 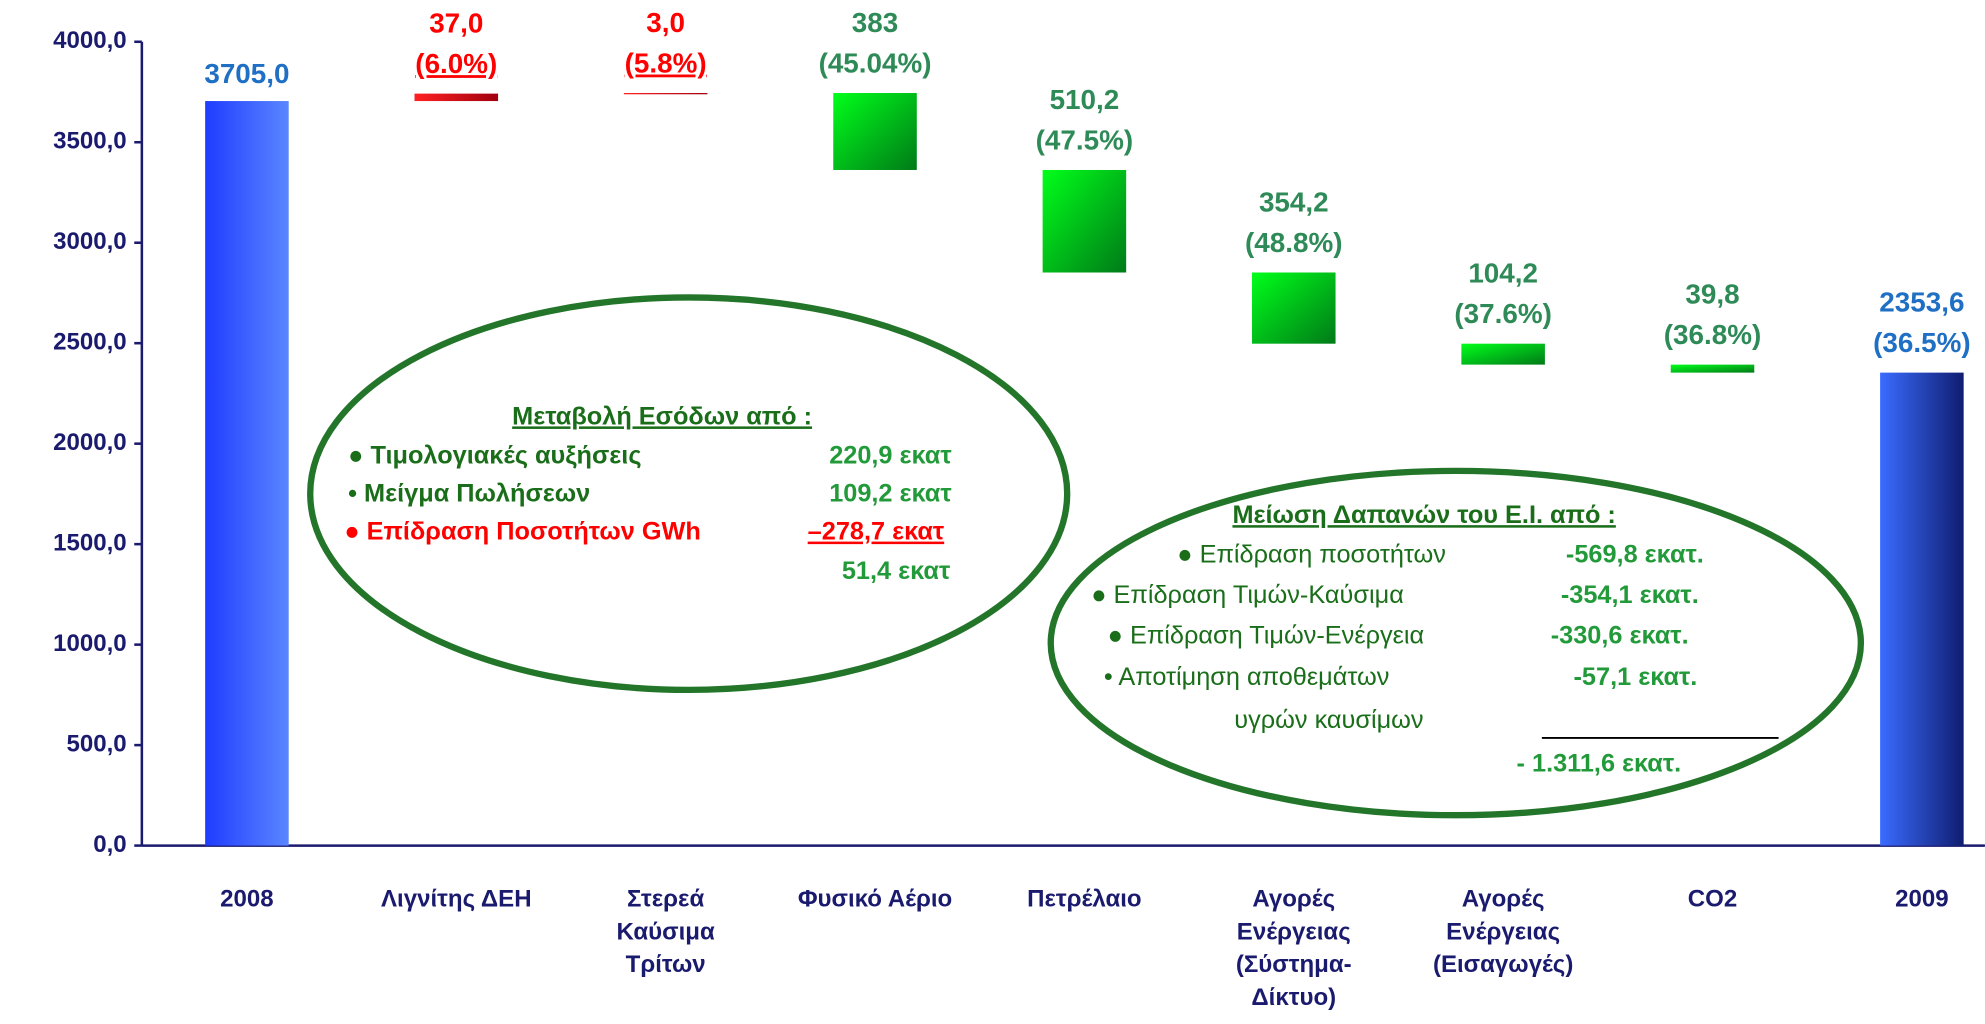 I want to click on x-tick-label: CO2, so click(x=1712, y=898).